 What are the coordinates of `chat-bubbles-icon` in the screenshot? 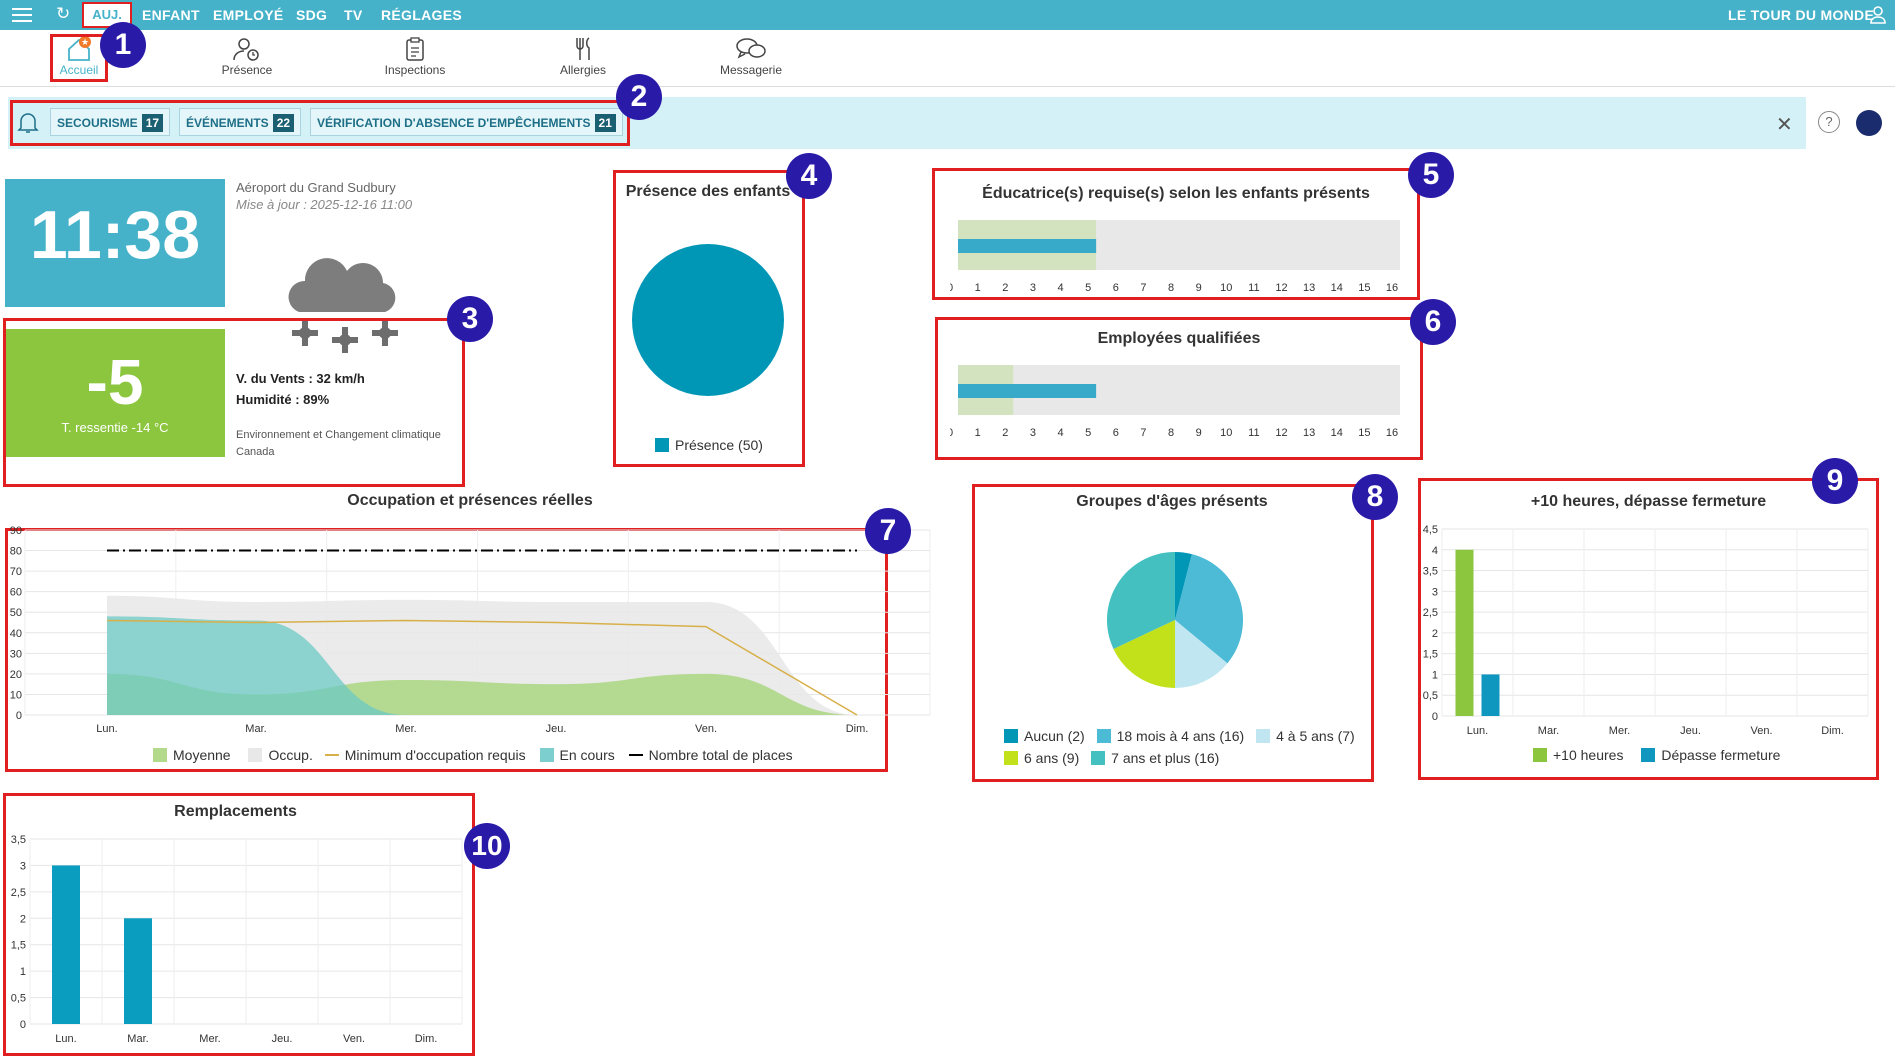 It's located at (751, 48).